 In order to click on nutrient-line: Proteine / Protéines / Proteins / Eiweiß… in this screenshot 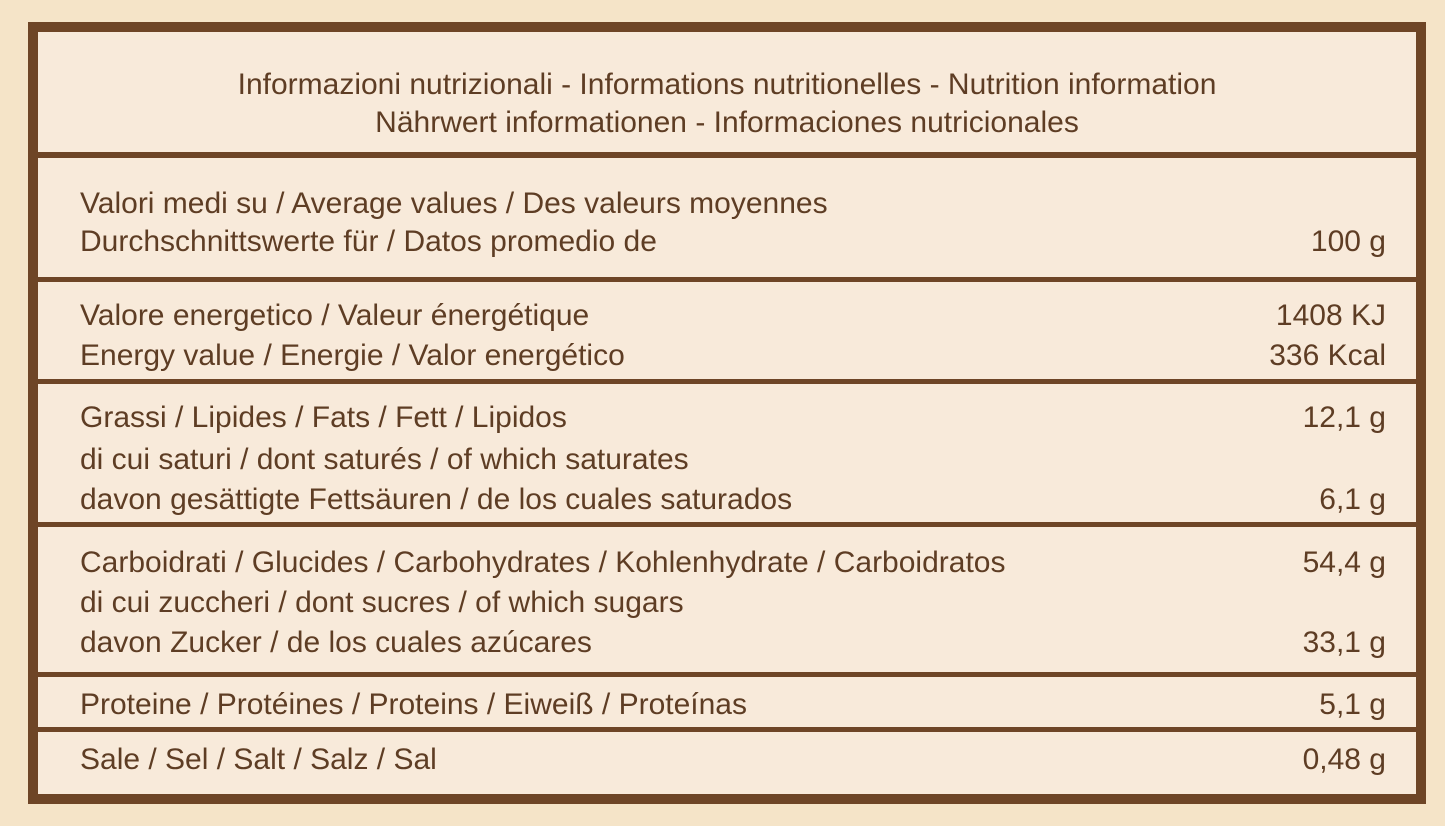, I will do `click(733, 705)`.